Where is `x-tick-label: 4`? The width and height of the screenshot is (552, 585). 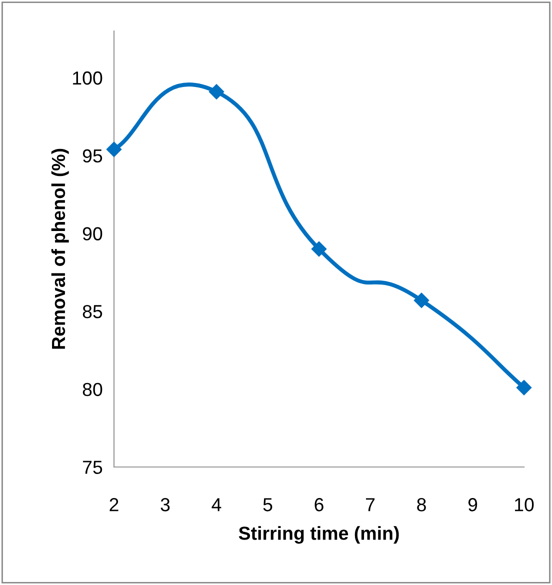
x-tick-label: 4 is located at coordinates (217, 505).